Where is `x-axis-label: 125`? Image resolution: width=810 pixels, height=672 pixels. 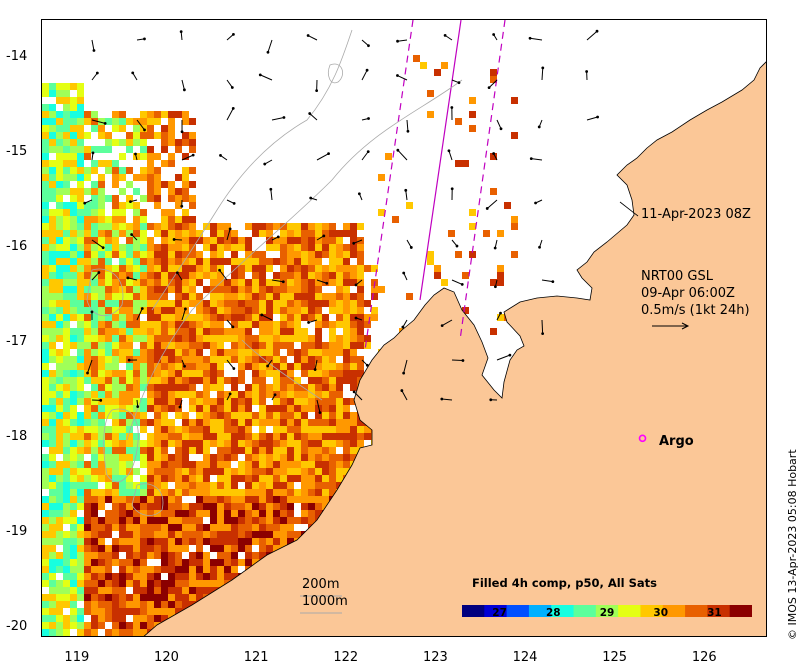
x-axis-label: 125 is located at coordinates (615, 657).